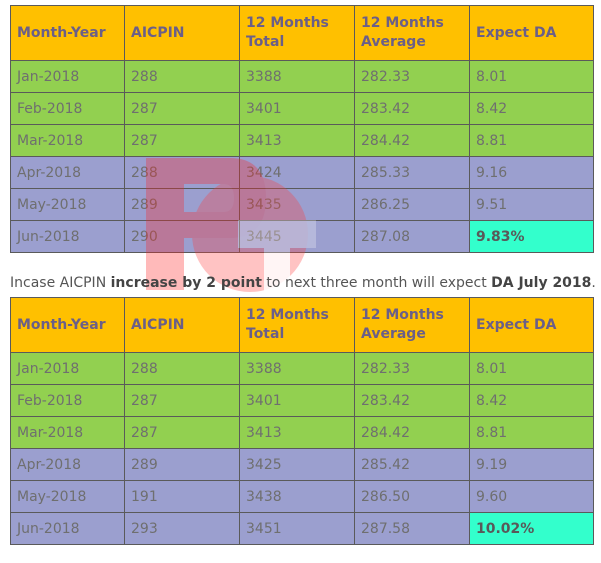 The width and height of the screenshot is (601, 563). I want to click on table-row: Apr-2018 289 3425 285.42 9.19, so click(302, 464).